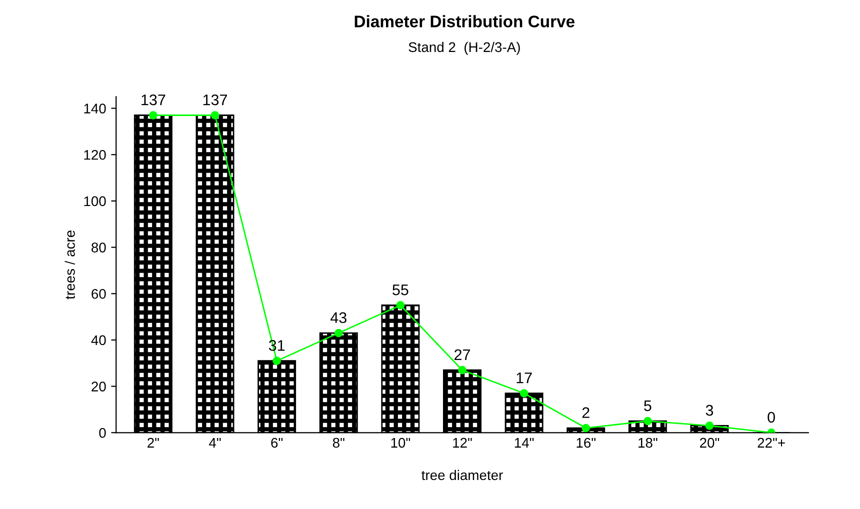 This screenshot has height=509, width=860. What do you see at coordinates (99, 293) in the screenshot?
I see `y-tick-label: 60` at bounding box center [99, 293].